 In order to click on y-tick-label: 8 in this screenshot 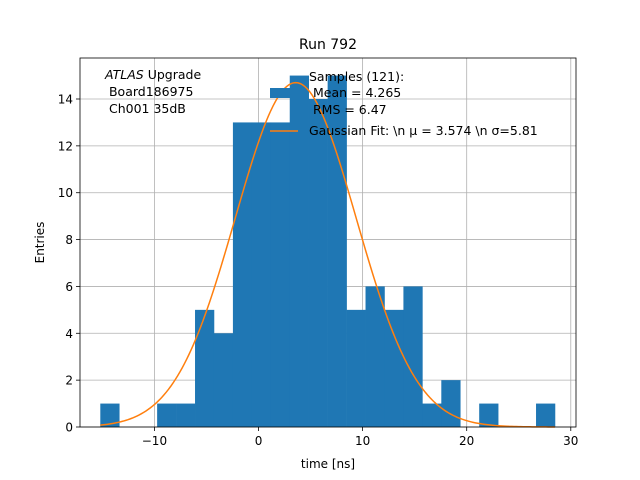, I will do `click(69, 240)`.